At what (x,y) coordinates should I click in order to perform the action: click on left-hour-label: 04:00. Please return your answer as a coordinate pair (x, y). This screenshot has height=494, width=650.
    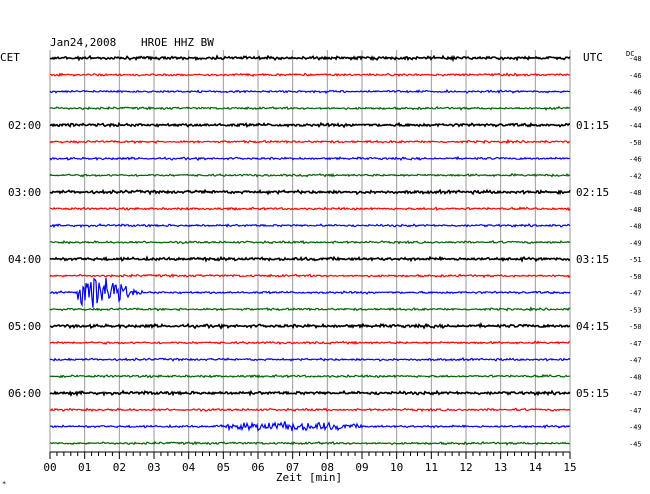
    Looking at the image, I should click on (24, 259).